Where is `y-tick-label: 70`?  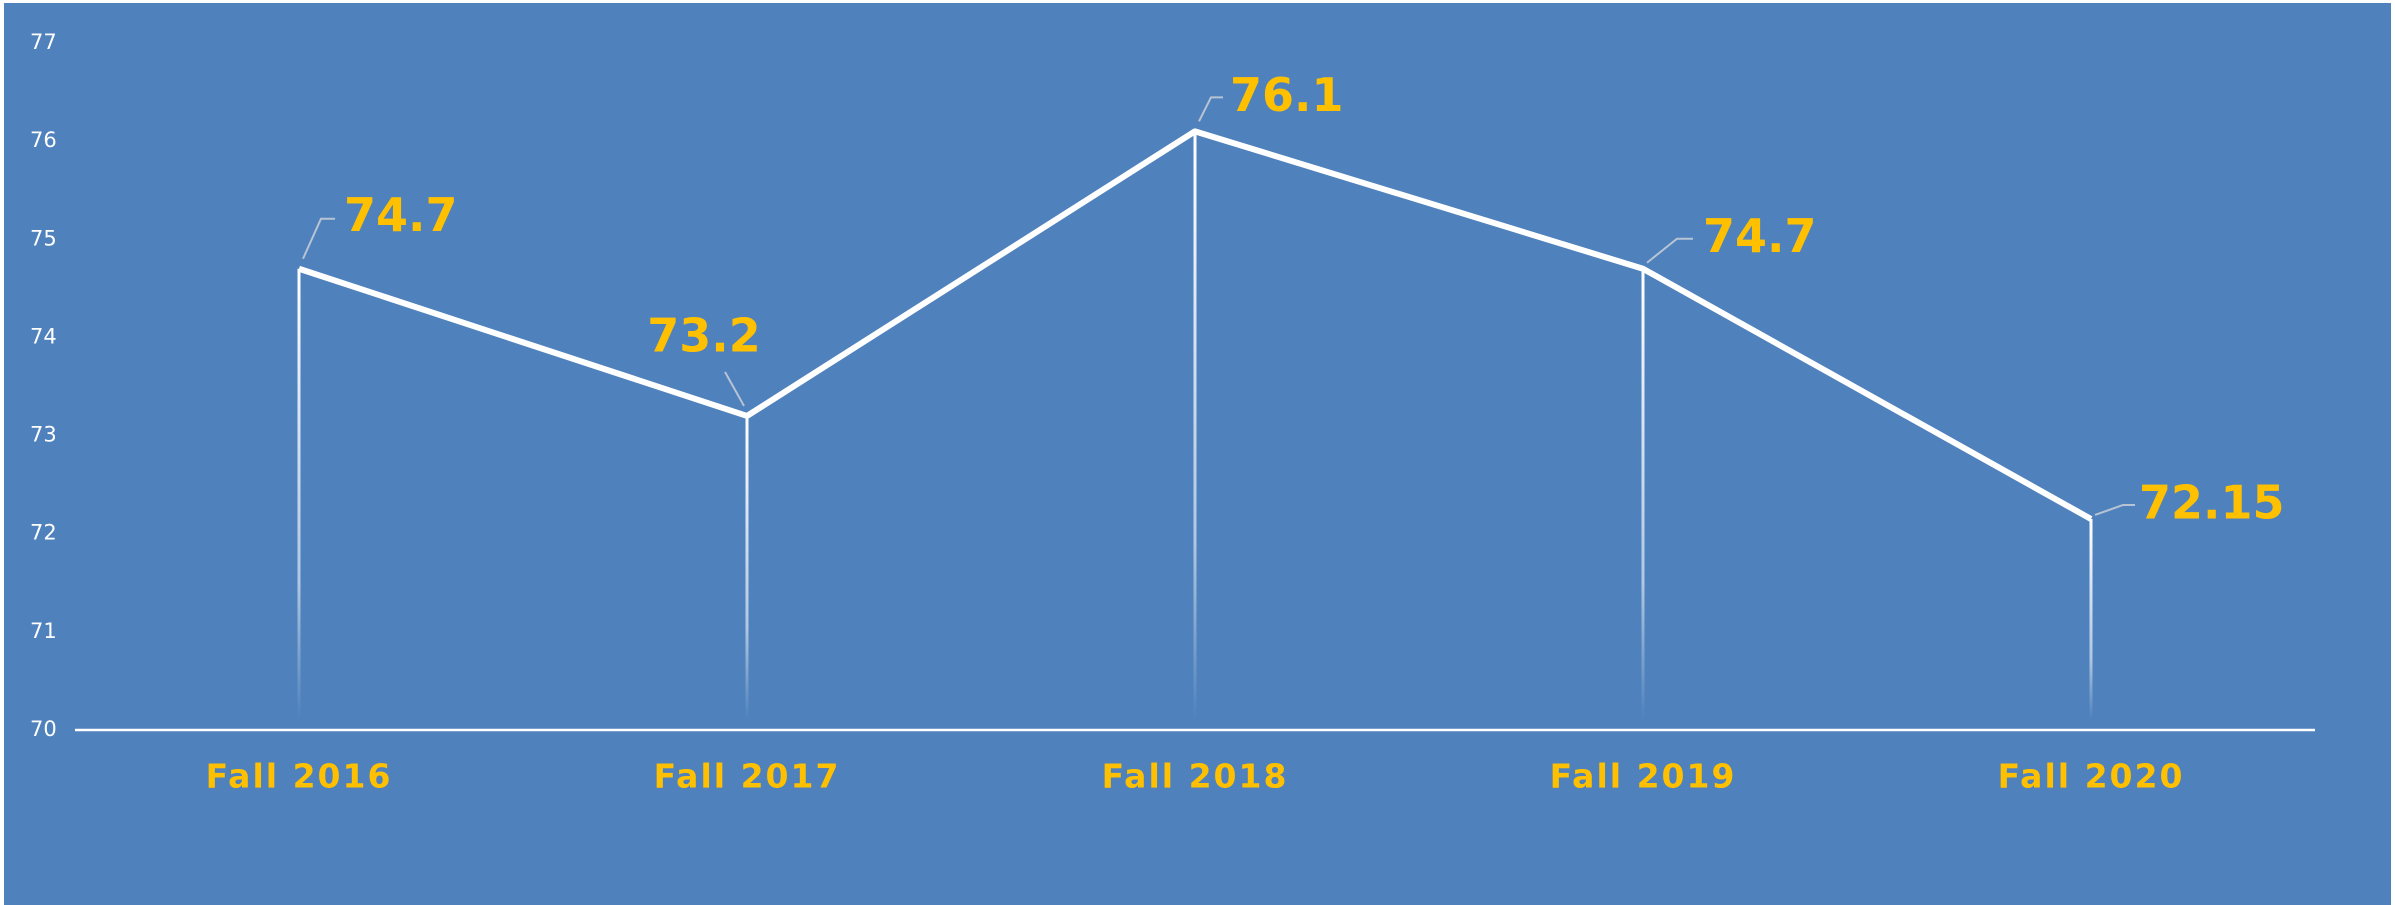 y-tick-label: 70 is located at coordinates (43, 729).